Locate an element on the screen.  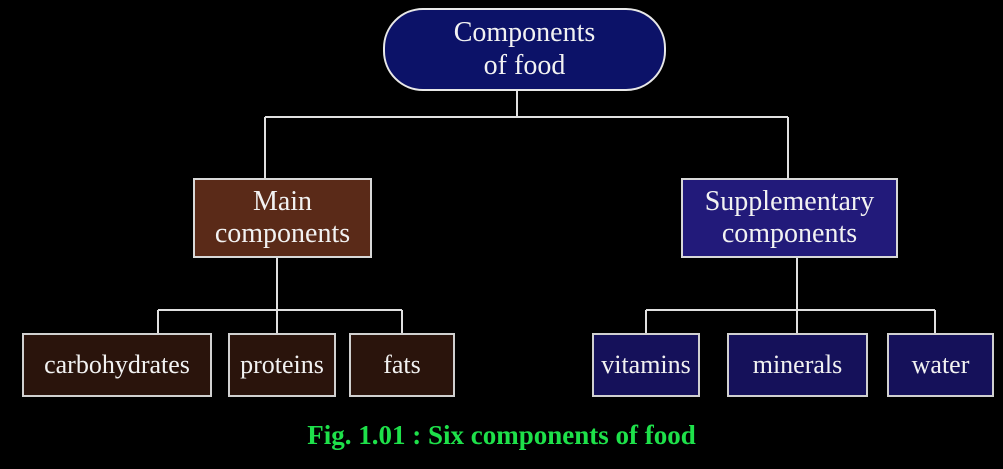
branch-node-main-components: Main components is located at coordinates (282, 218).